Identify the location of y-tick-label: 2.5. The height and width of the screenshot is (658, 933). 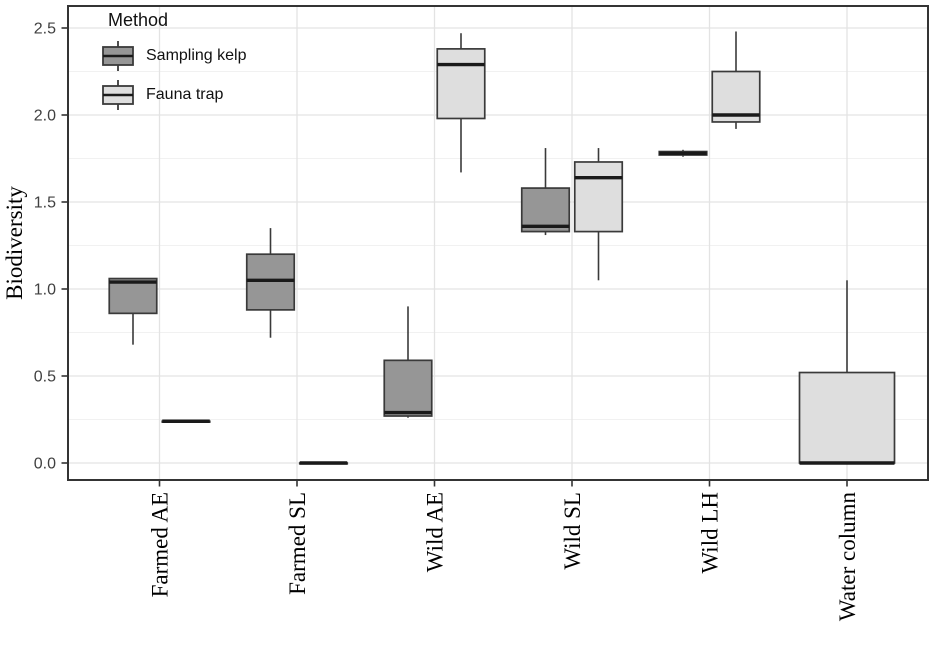
(45, 29).